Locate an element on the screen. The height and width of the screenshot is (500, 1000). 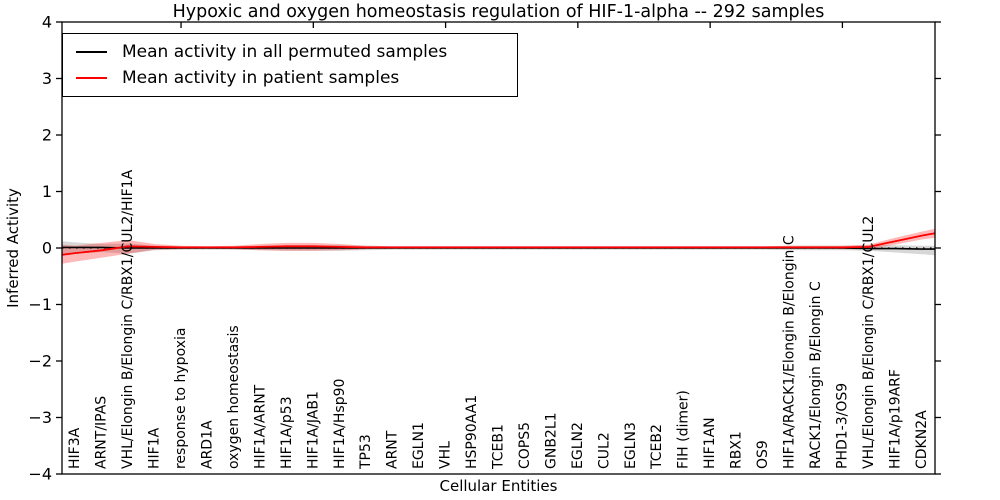
y-tick-label: 1 is located at coordinates (47, 191).